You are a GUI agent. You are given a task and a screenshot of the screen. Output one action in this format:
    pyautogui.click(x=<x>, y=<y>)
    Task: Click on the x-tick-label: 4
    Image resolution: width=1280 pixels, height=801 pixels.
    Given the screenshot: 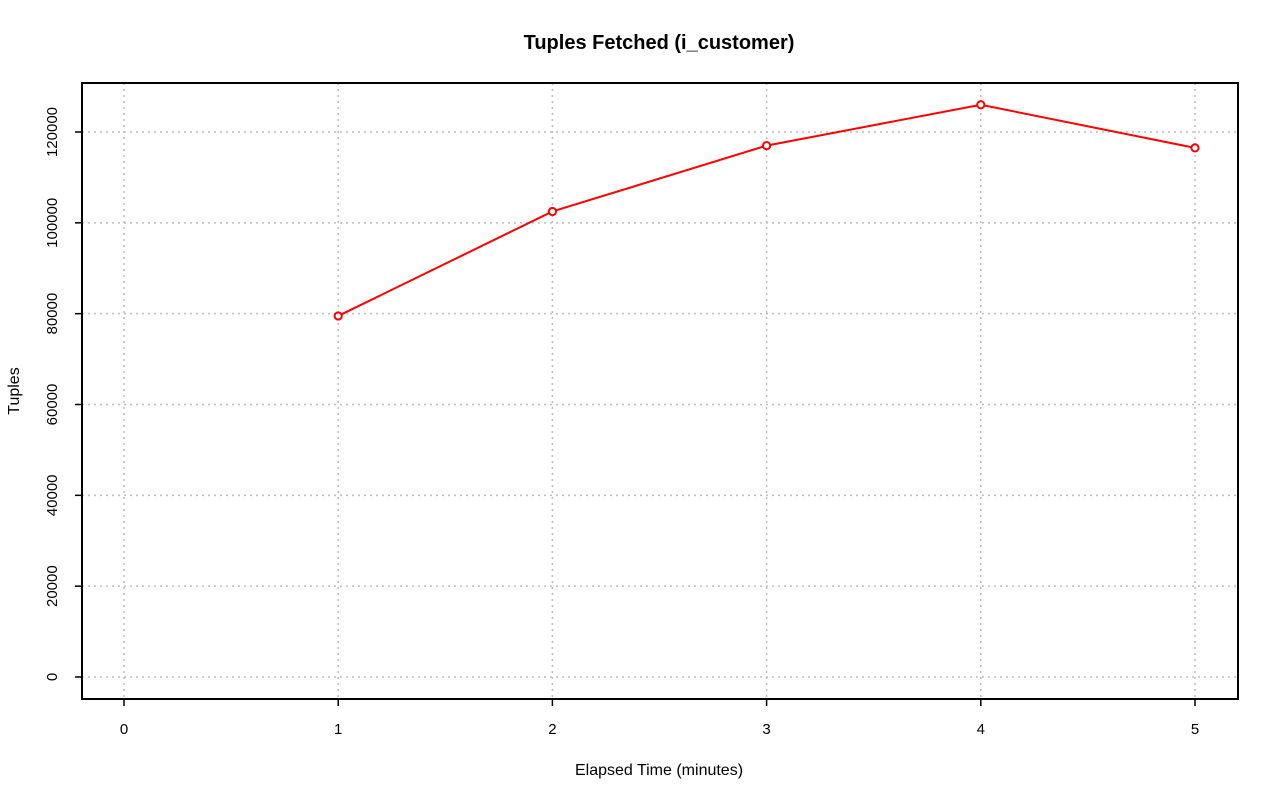 What is the action you would take?
    pyautogui.click(x=981, y=729)
    